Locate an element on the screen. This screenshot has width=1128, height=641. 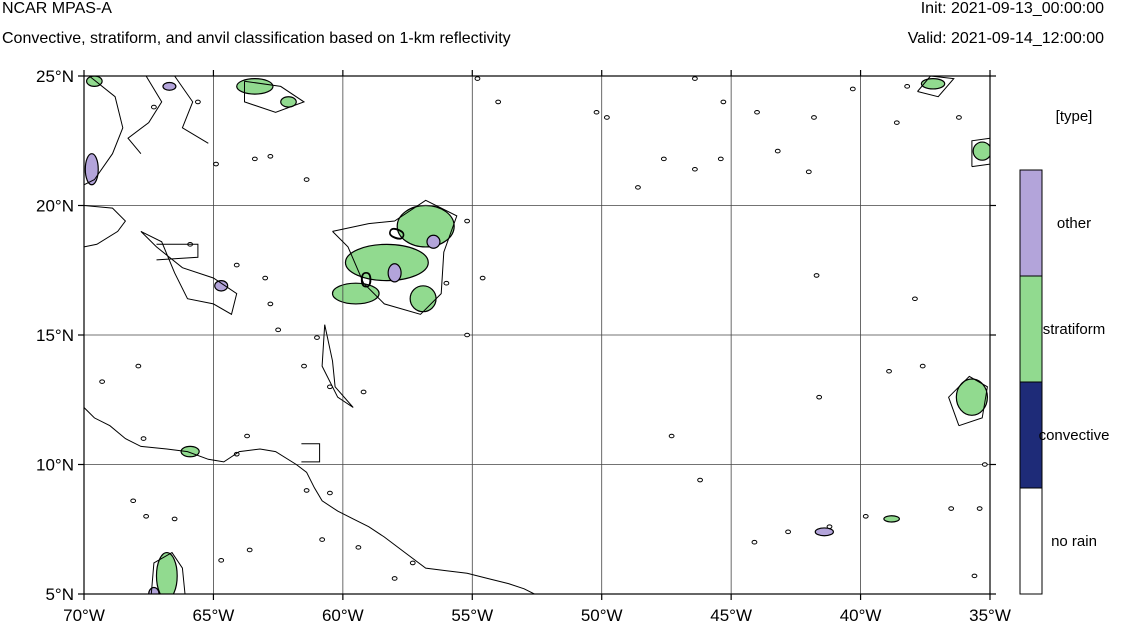
lon-tick-label: 50°W is located at coordinates (602, 615).